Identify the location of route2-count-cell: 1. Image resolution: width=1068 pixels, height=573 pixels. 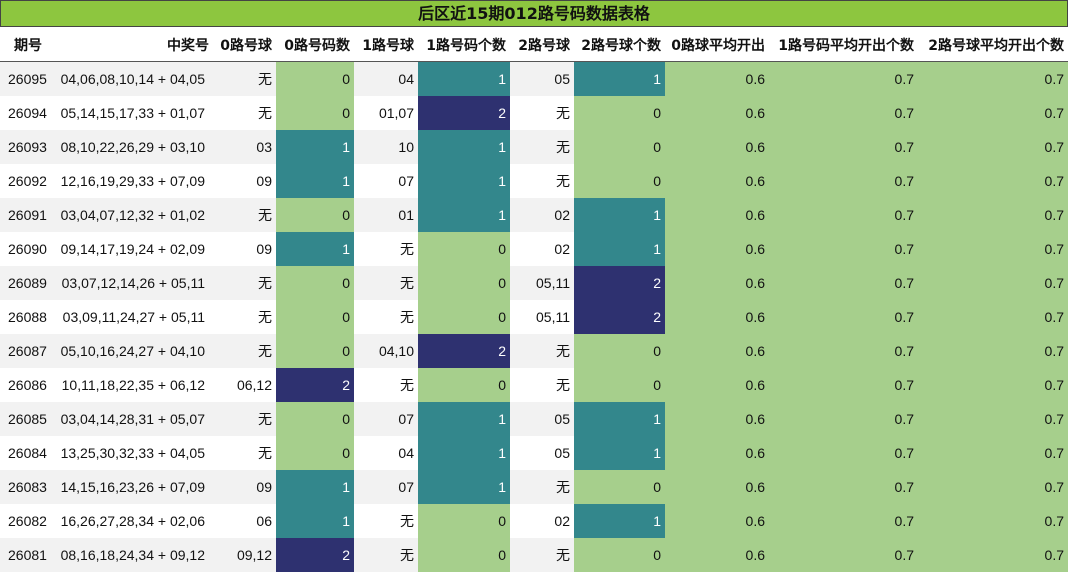
(619, 215).